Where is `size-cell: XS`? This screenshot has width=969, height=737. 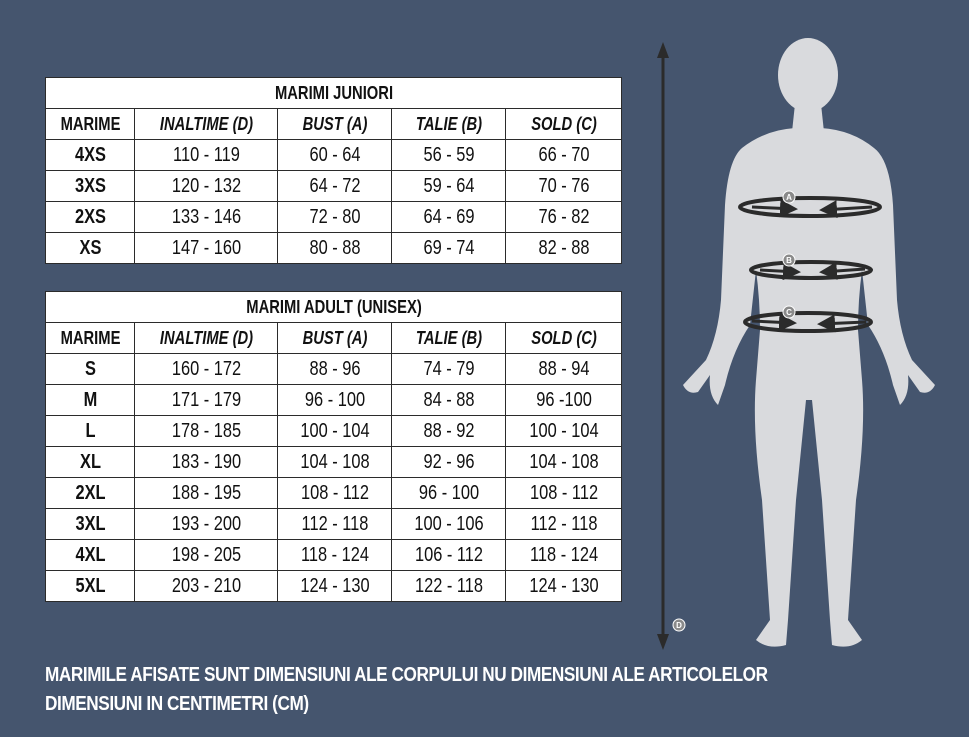
size-cell: XS is located at coordinates (90, 248).